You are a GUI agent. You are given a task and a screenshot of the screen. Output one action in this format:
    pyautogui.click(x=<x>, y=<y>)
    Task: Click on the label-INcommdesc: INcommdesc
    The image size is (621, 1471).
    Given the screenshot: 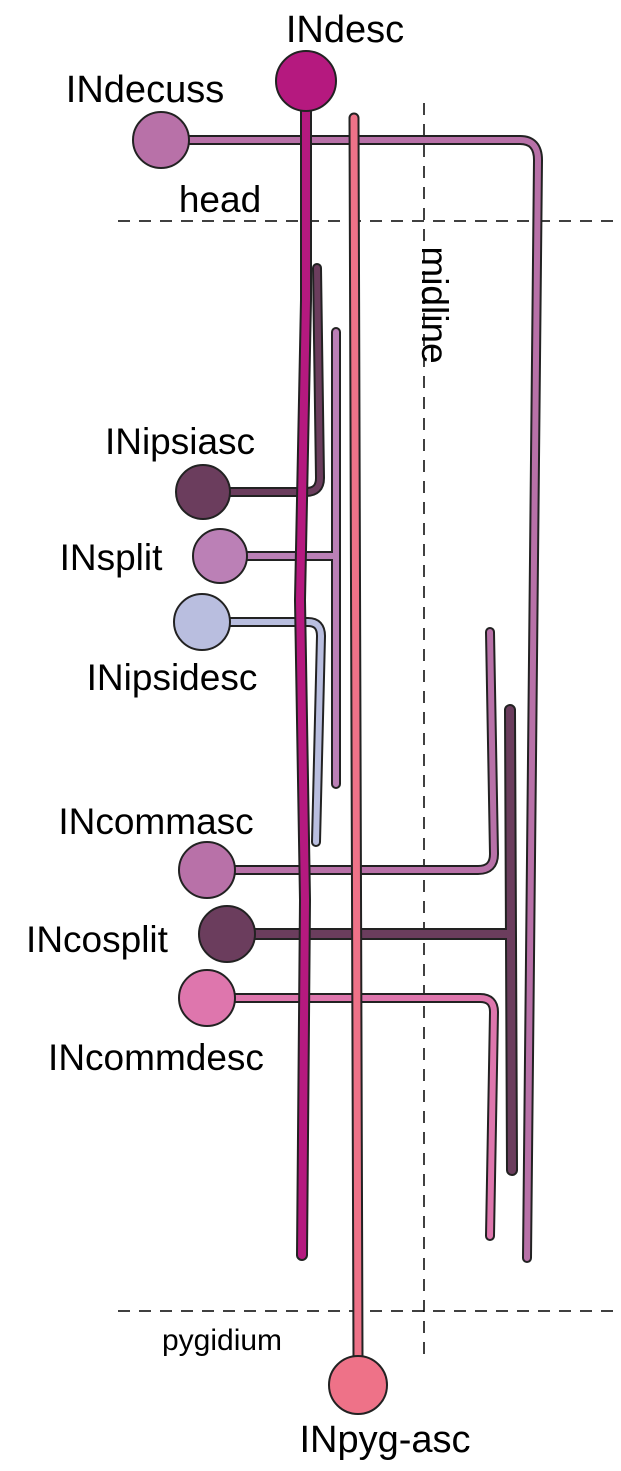 What is the action you would take?
    pyautogui.click(x=156, y=1057)
    